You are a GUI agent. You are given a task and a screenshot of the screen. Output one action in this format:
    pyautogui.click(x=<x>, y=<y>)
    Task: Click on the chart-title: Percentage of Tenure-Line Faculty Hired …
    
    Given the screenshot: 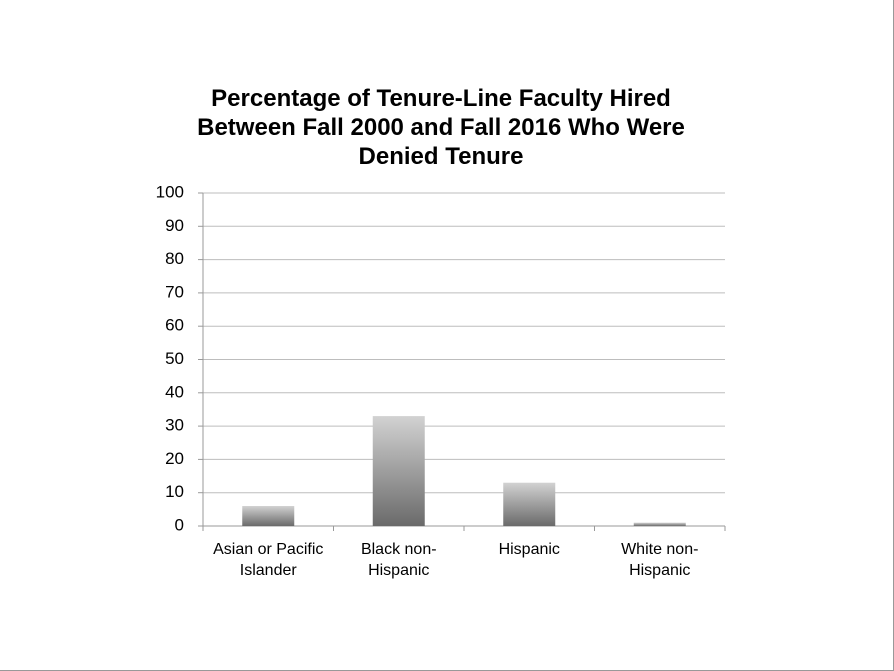 What is the action you would take?
    pyautogui.click(x=441, y=127)
    